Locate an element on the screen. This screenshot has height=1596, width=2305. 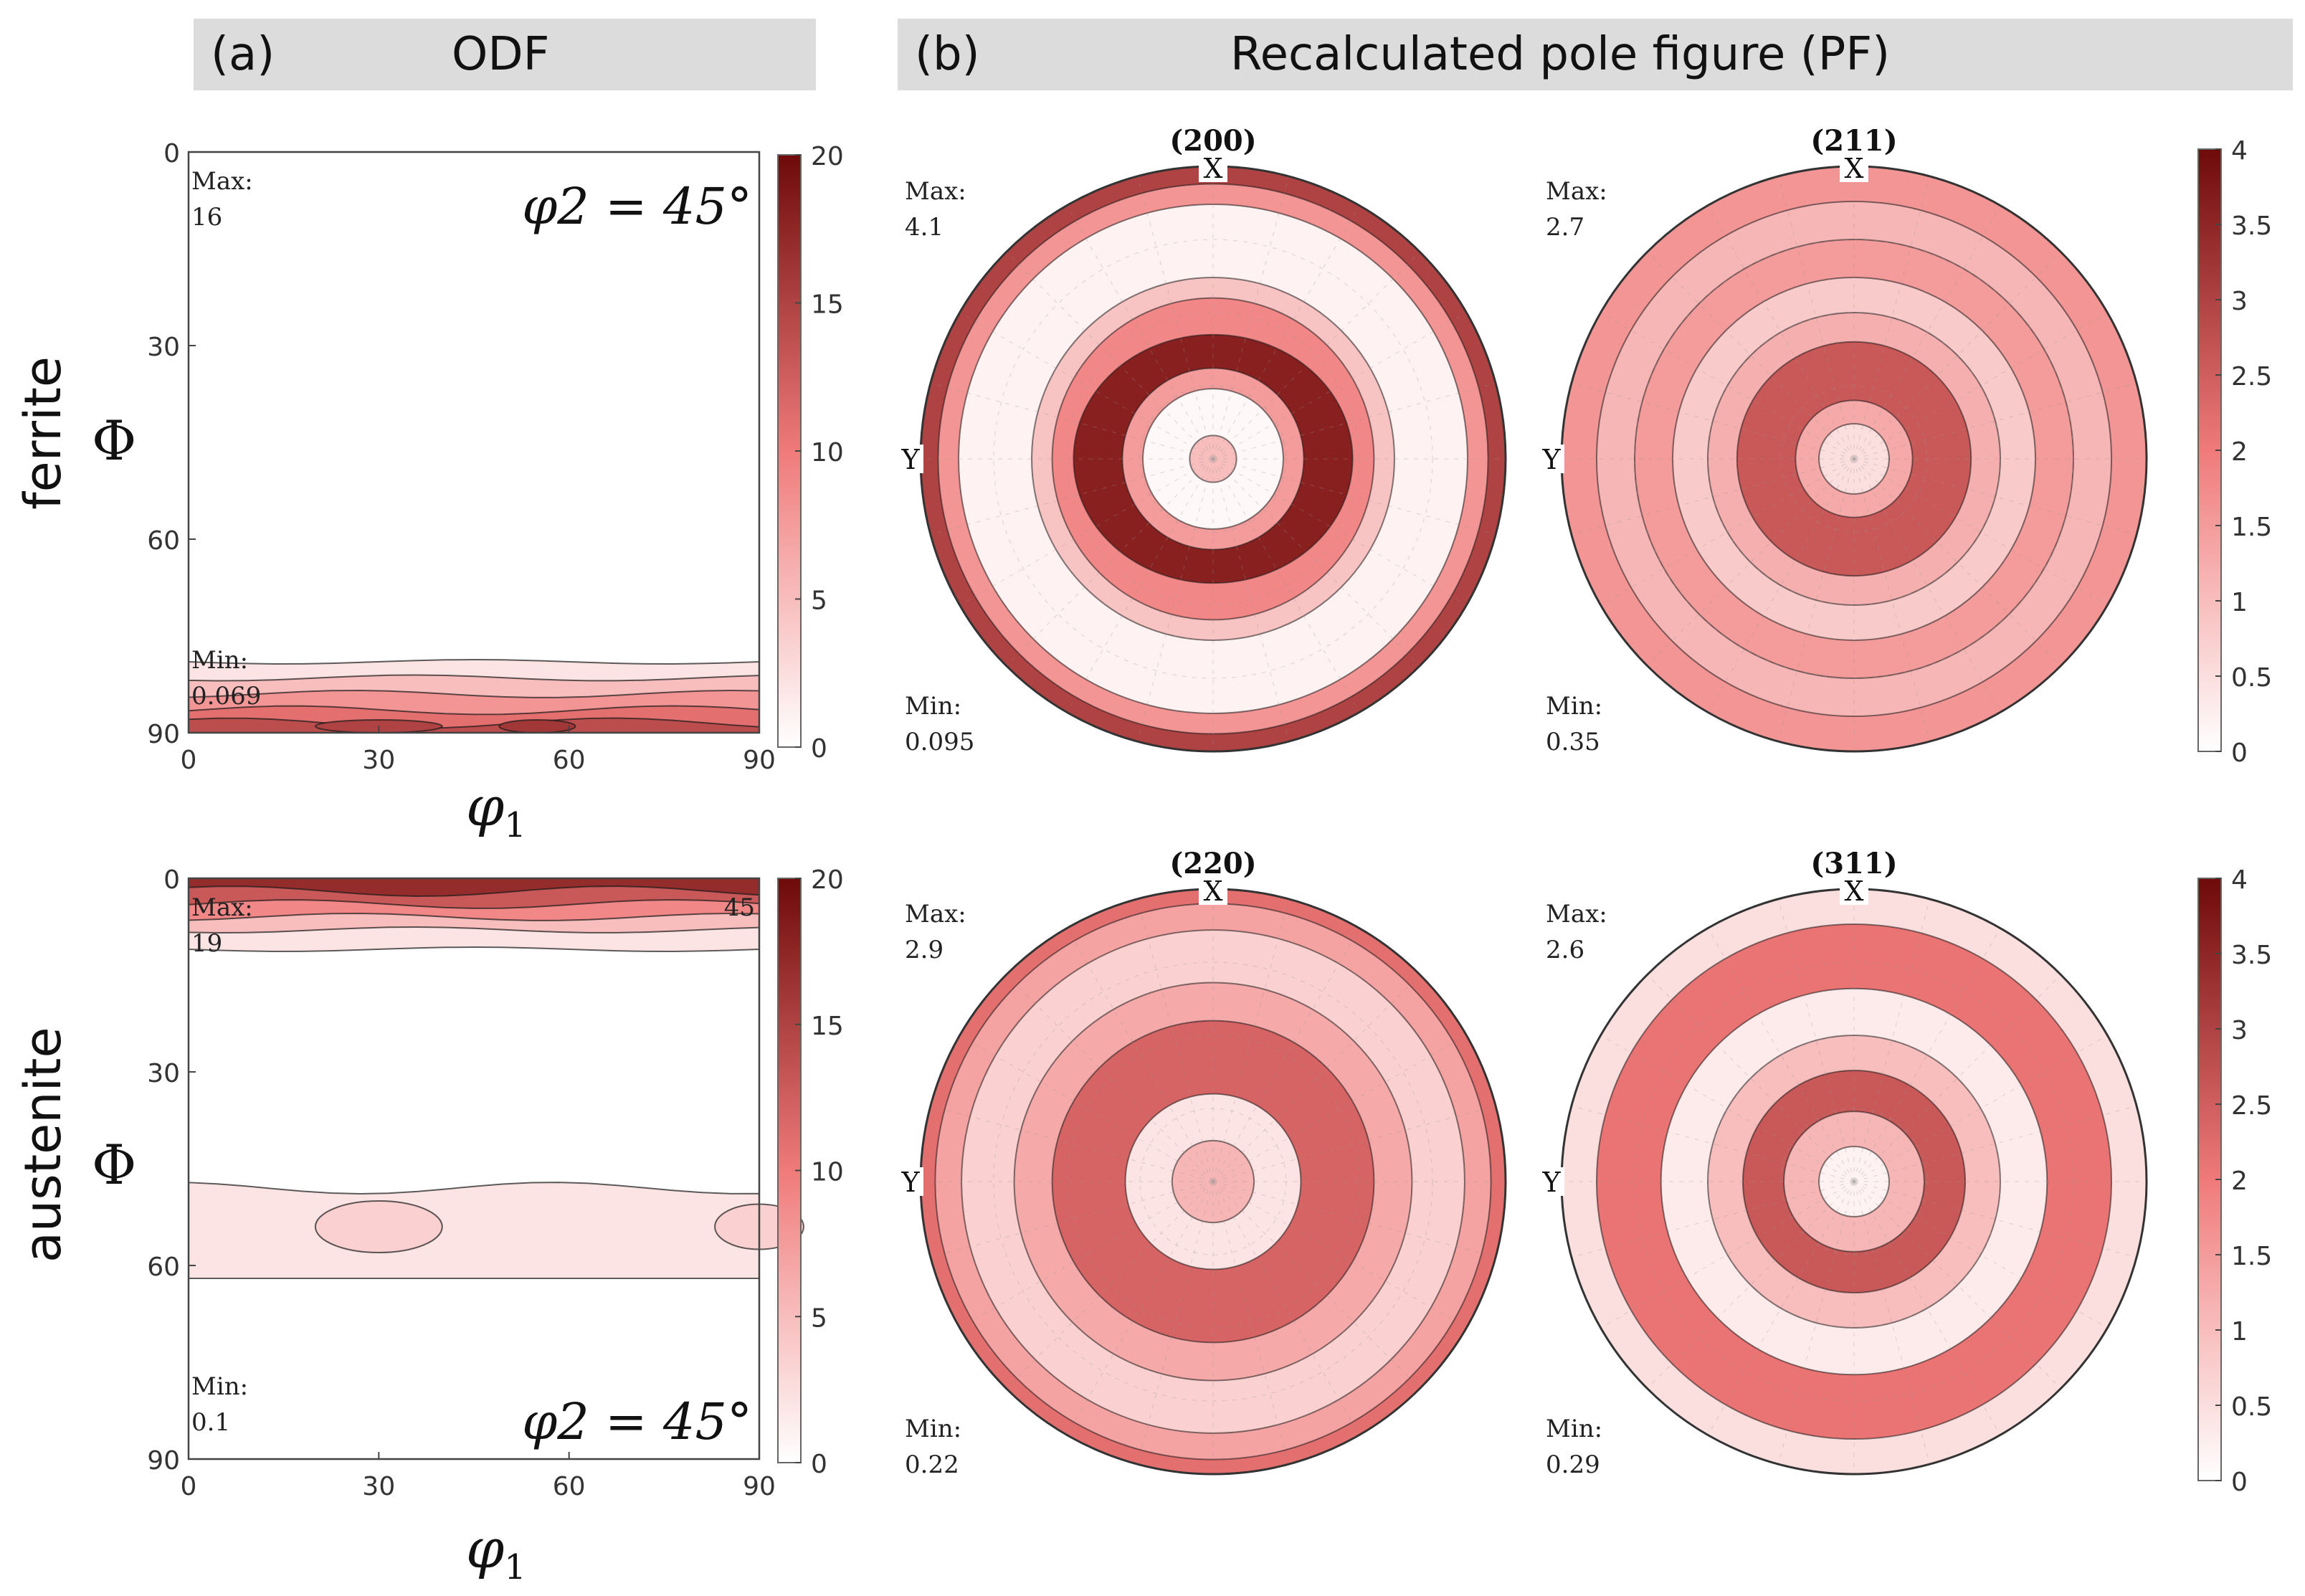
odf-austenite-xtick-2: 60 is located at coordinates (570, 1486).